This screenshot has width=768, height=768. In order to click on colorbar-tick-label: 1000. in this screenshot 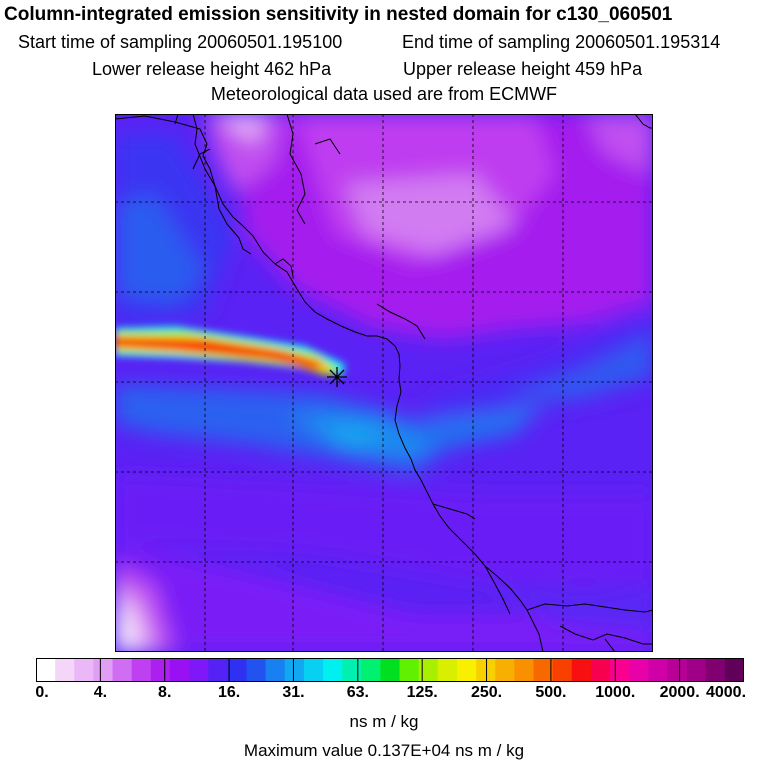, I will do `click(615, 692)`.